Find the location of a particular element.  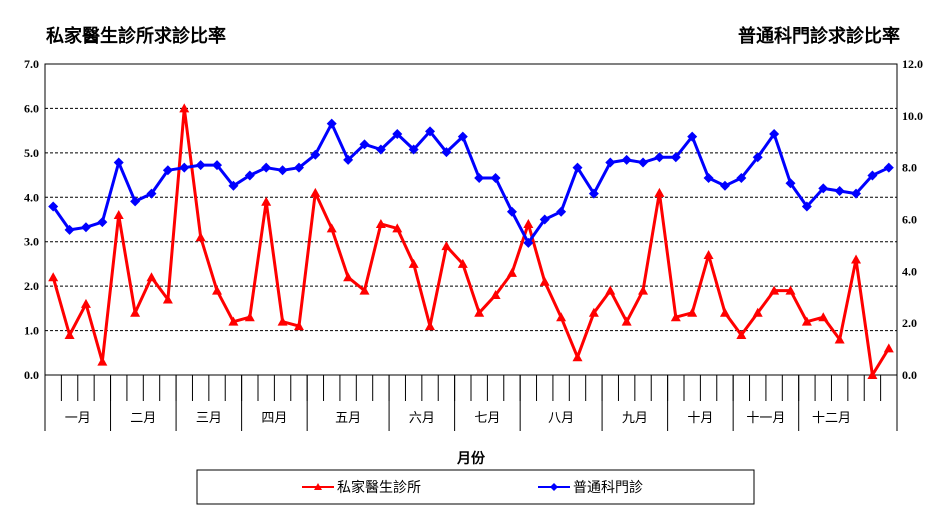

legend-label-public-clinic: 普通科門診 is located at coordinates (608, 488).